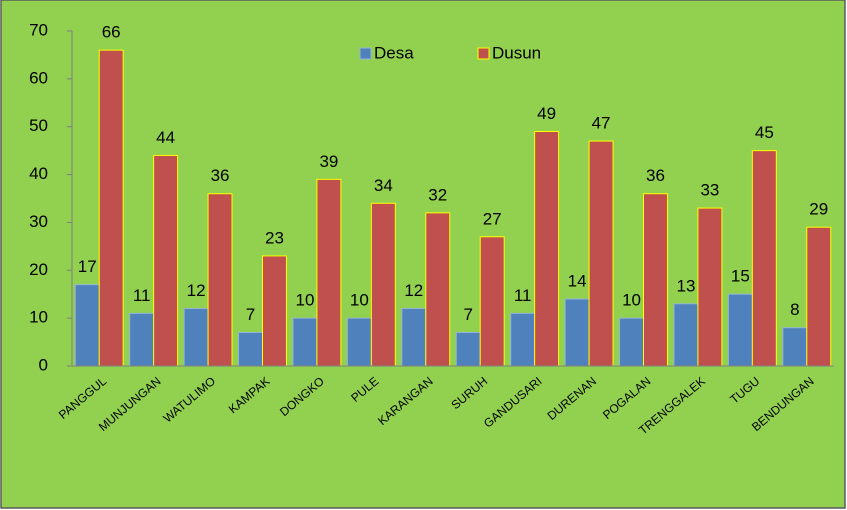  I want to click on y-tick-label: 40, so click(38, 173).